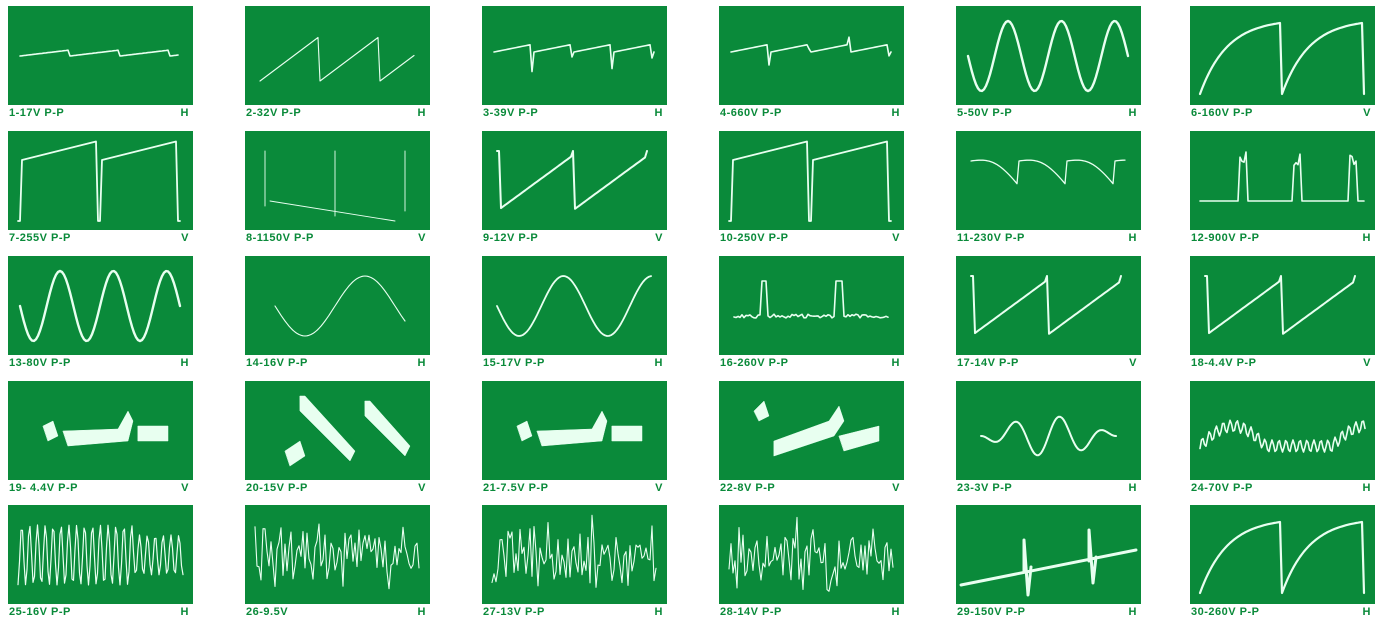 This screenshot has width=1385, height=623. I want to click on scope-panel: 13-80V P-P H, so click(100, 313).